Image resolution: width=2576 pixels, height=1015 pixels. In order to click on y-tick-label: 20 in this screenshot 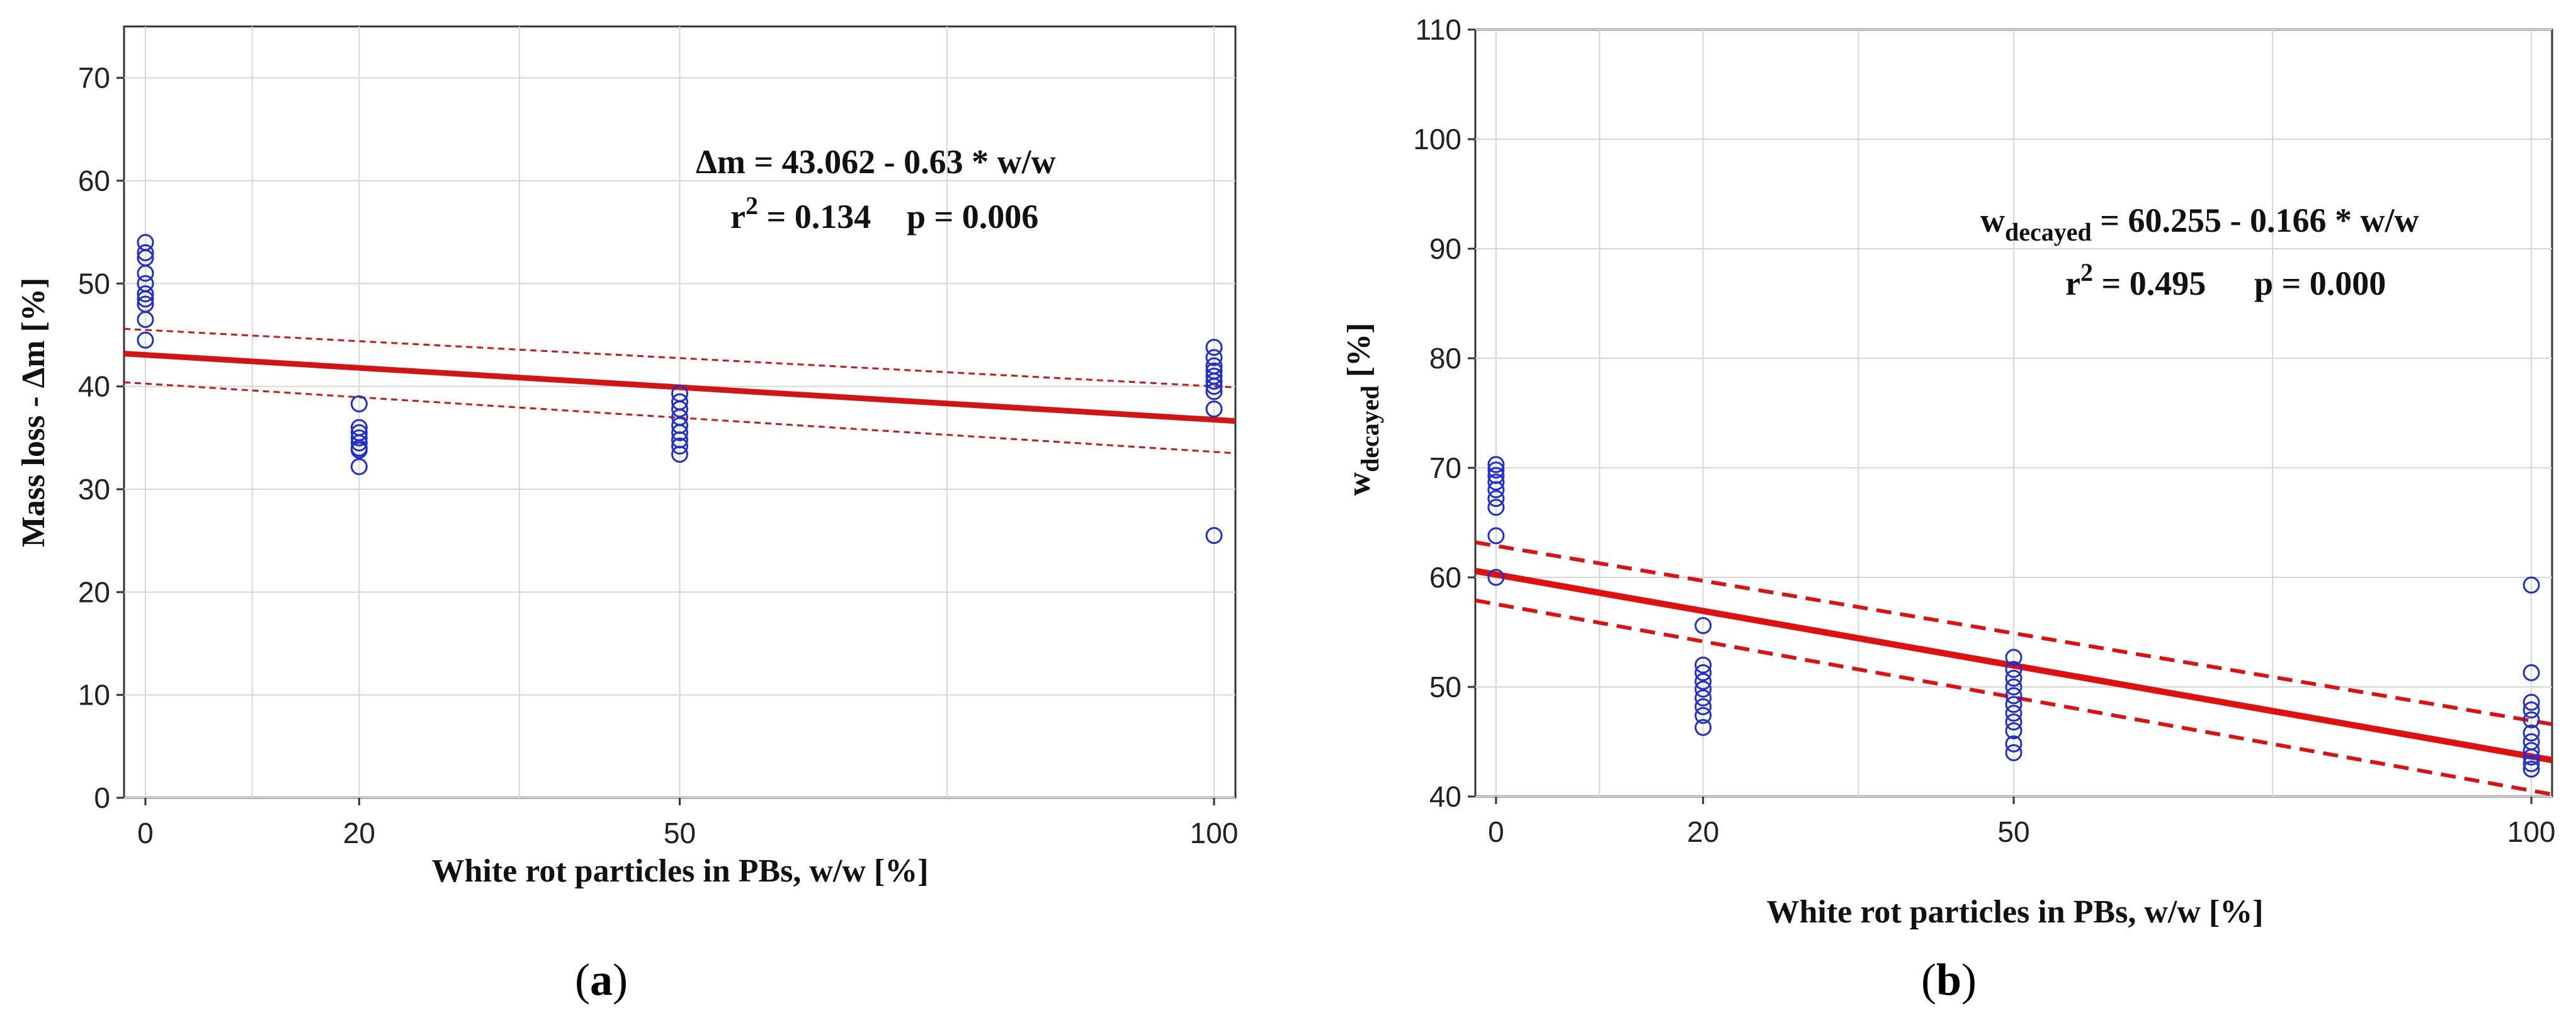, I will do `click(94, 592)`.